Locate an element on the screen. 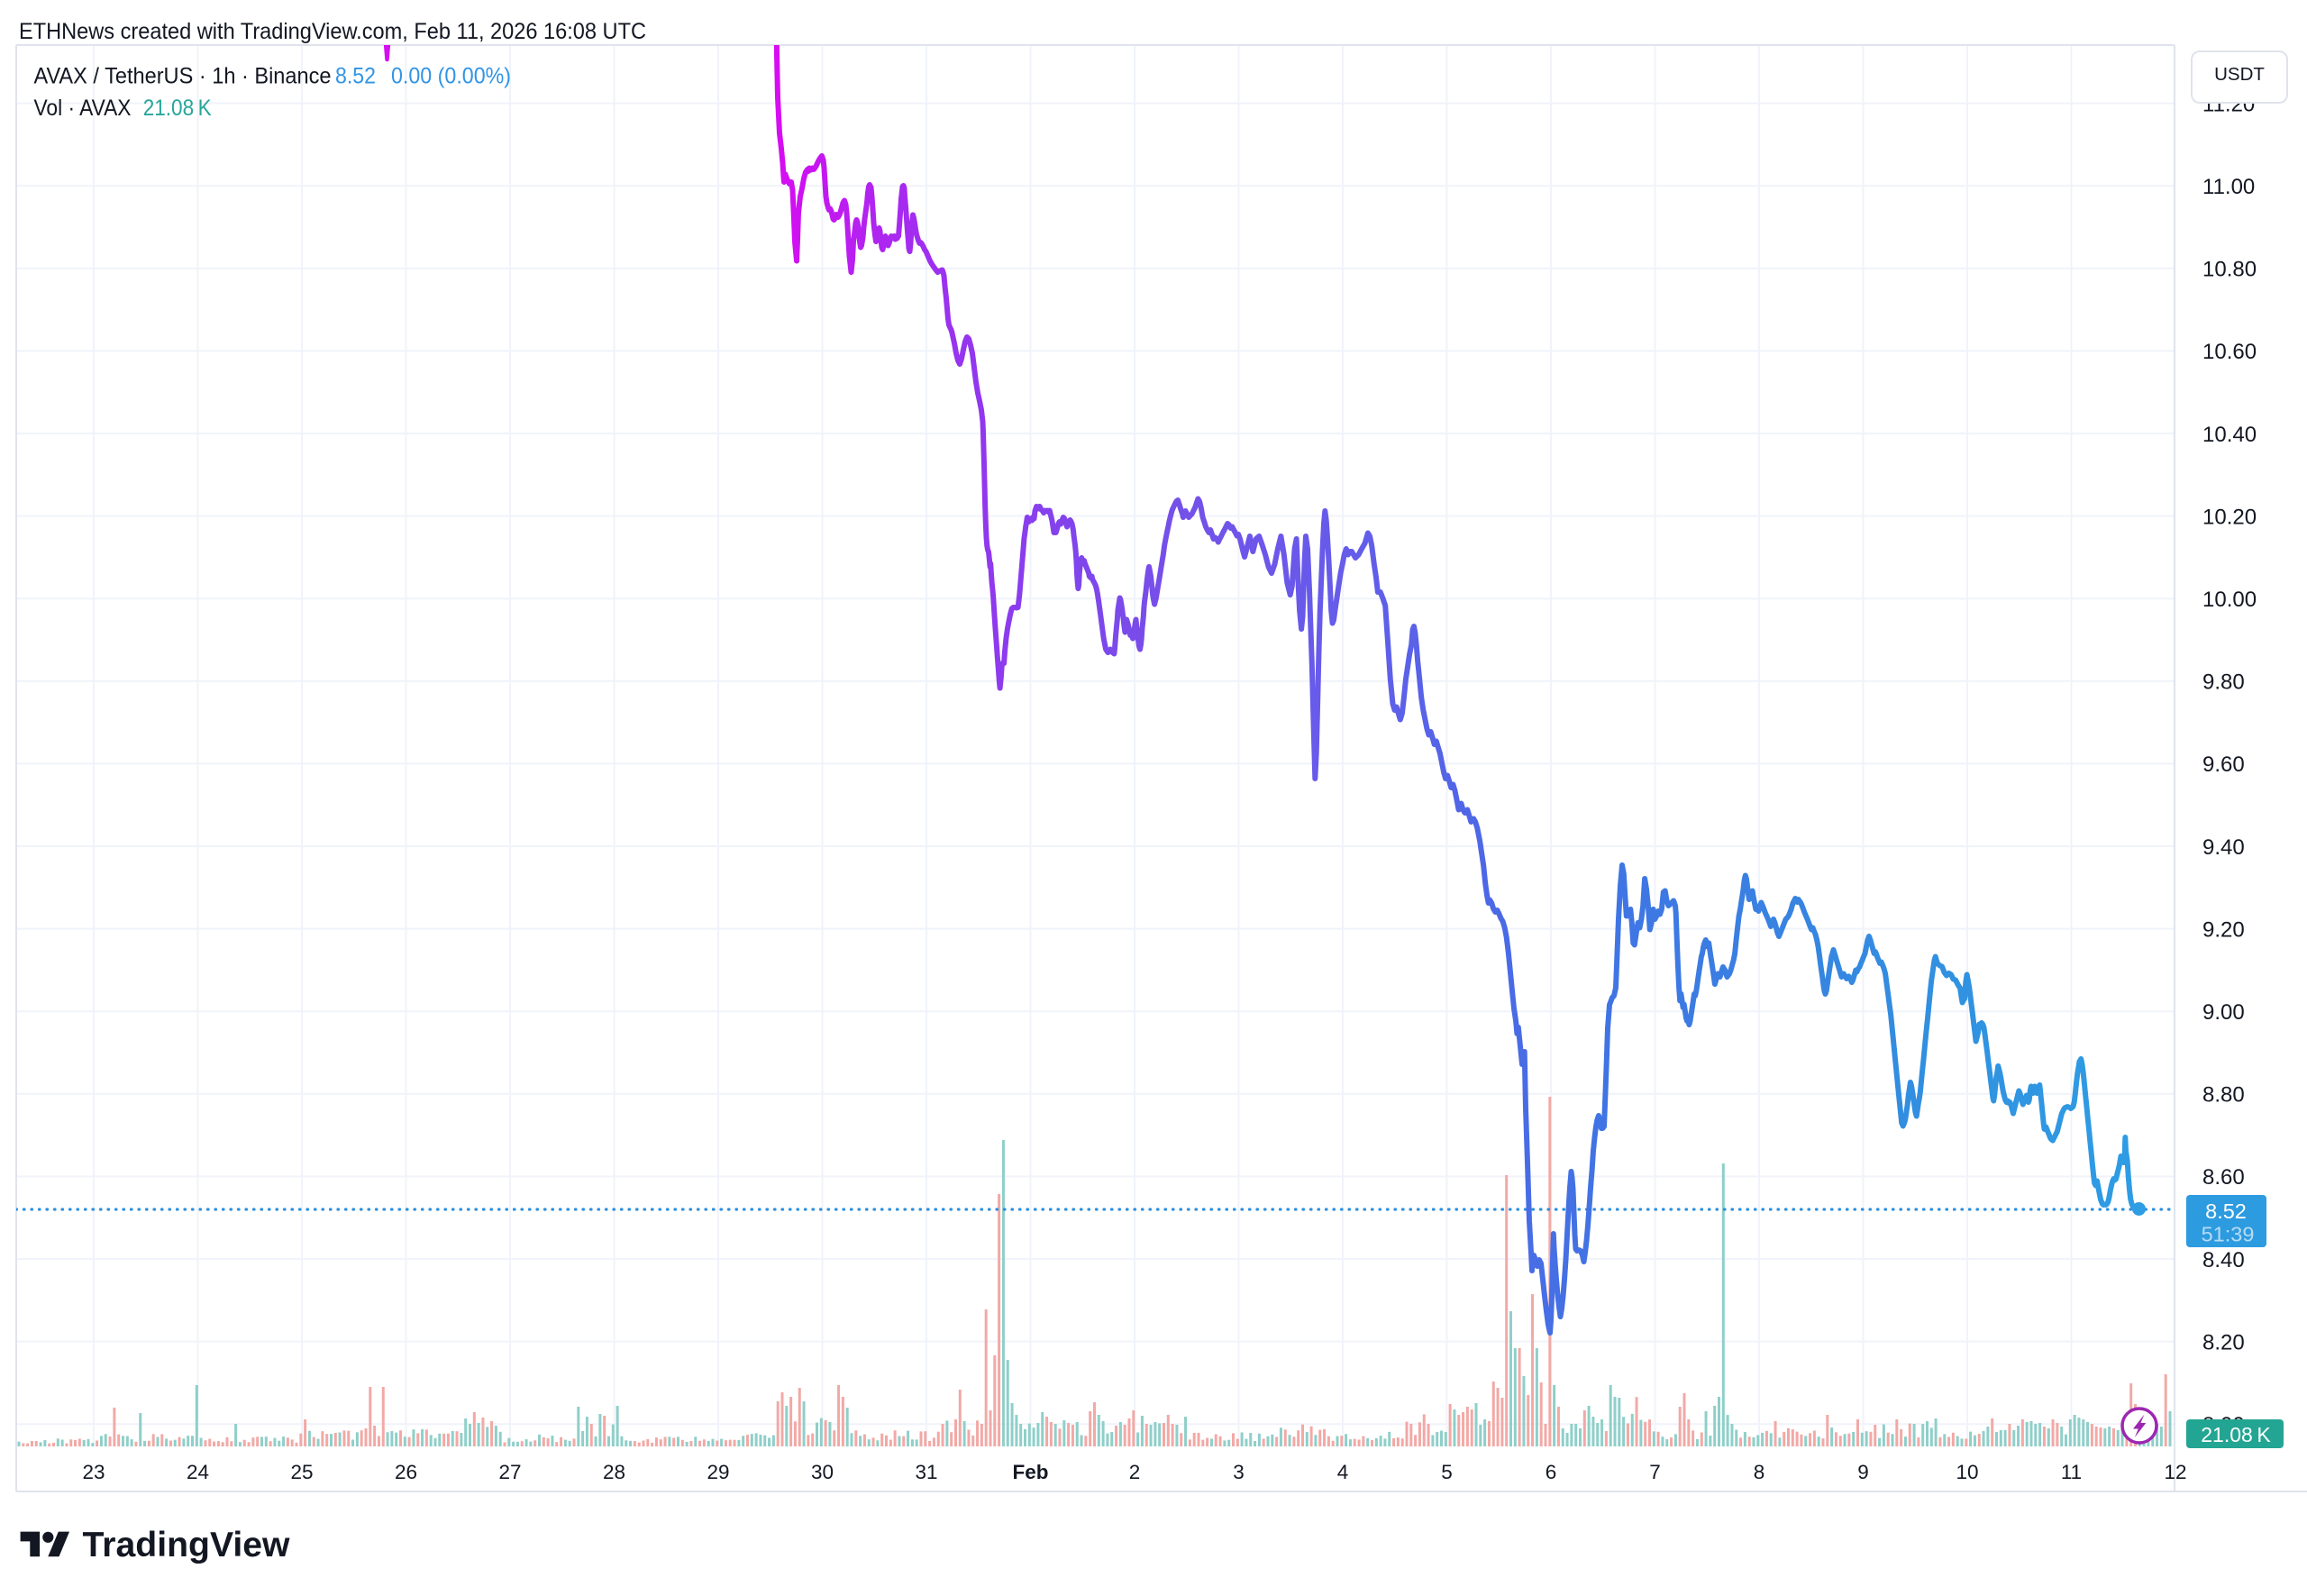 This screenshot has width=2307, height=1596. svg-text: 9.00 is located at coordinates (2223, 1012).